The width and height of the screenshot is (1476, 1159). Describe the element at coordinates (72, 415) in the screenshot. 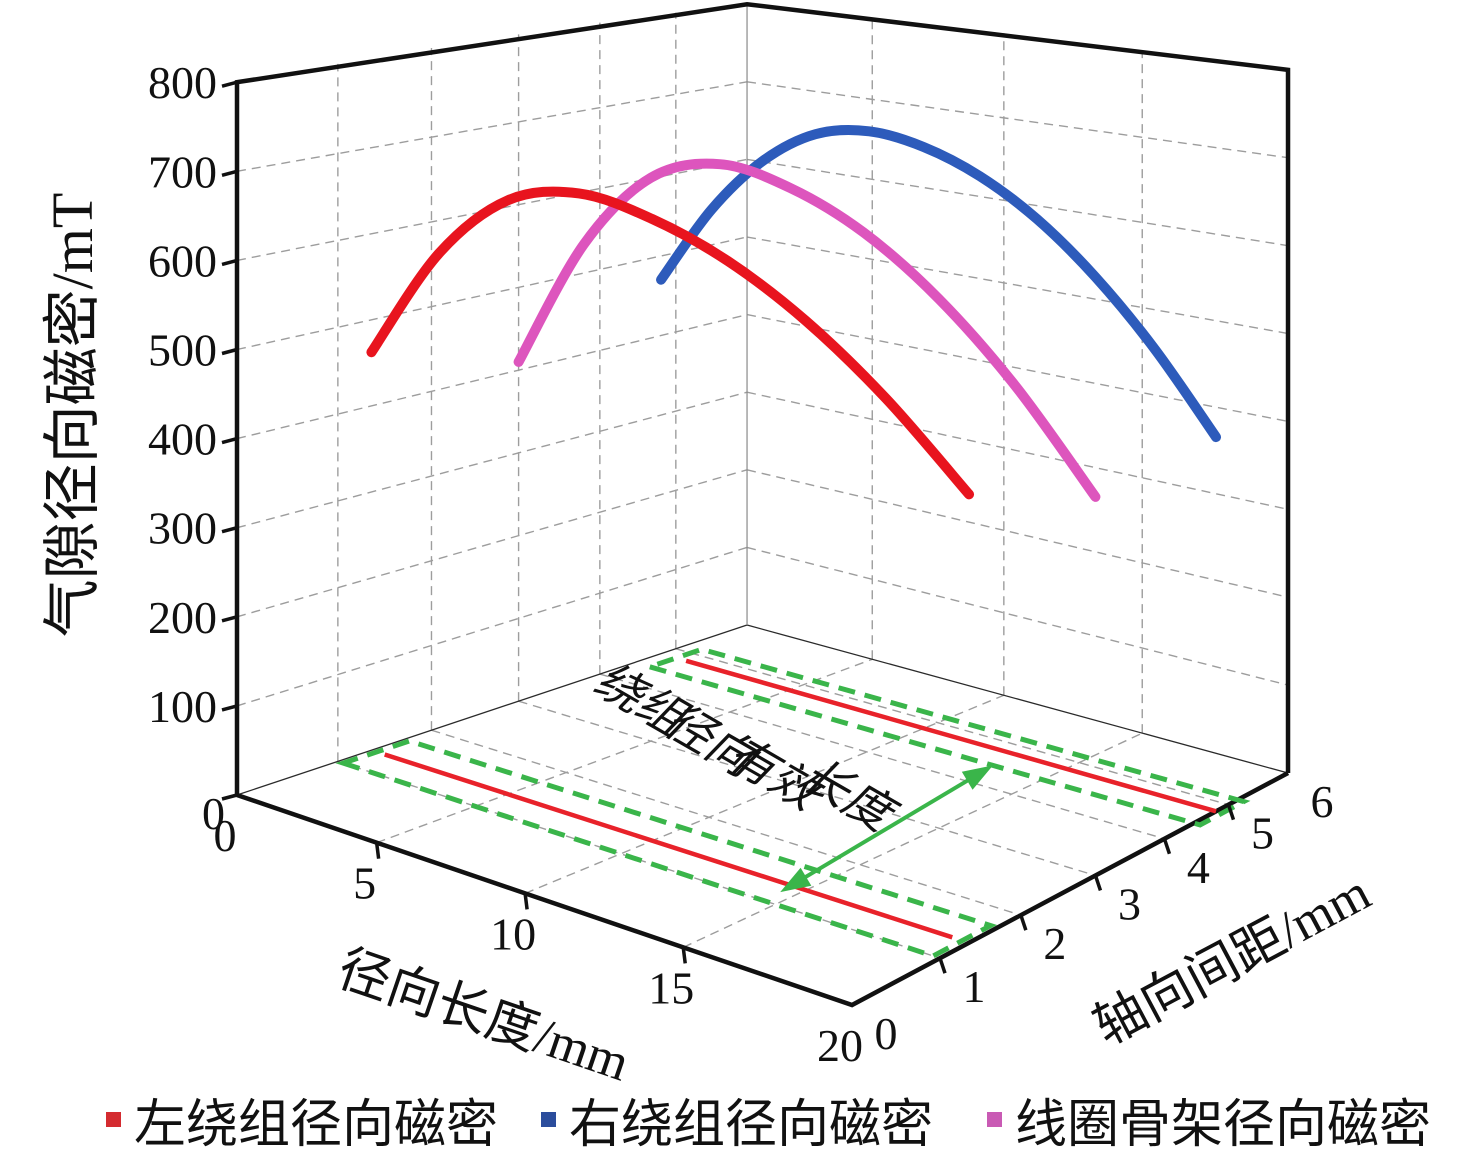

I see `y-axis-title: 气隙径向磁密/mT` at that location.